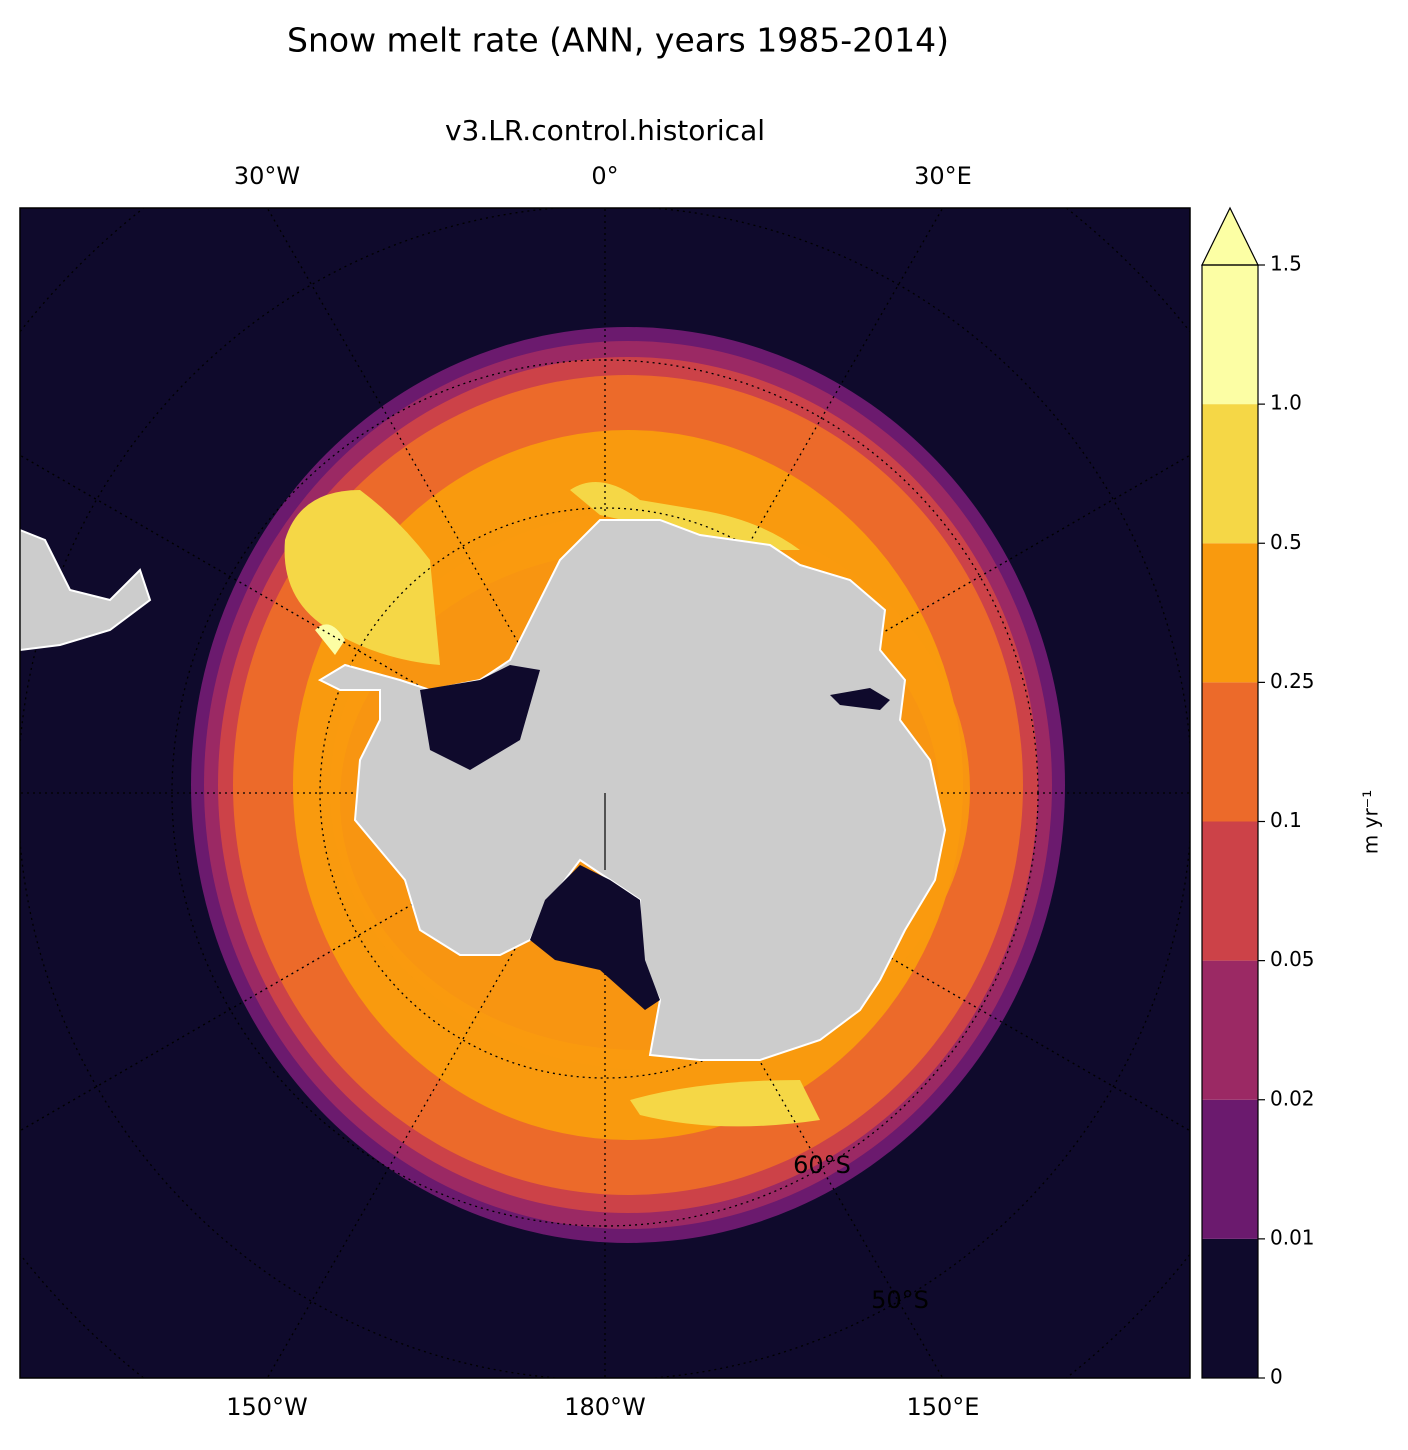  I want to click on colorbar-tick-label: 0.1, so click(1286, 820).